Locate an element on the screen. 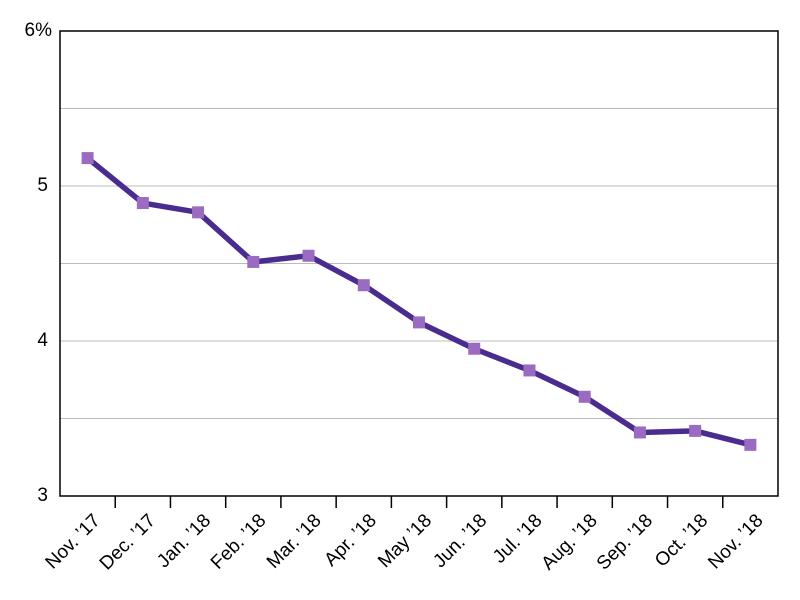  x-tick-label: Apr. ’18 is located at coordinates (350, 540).